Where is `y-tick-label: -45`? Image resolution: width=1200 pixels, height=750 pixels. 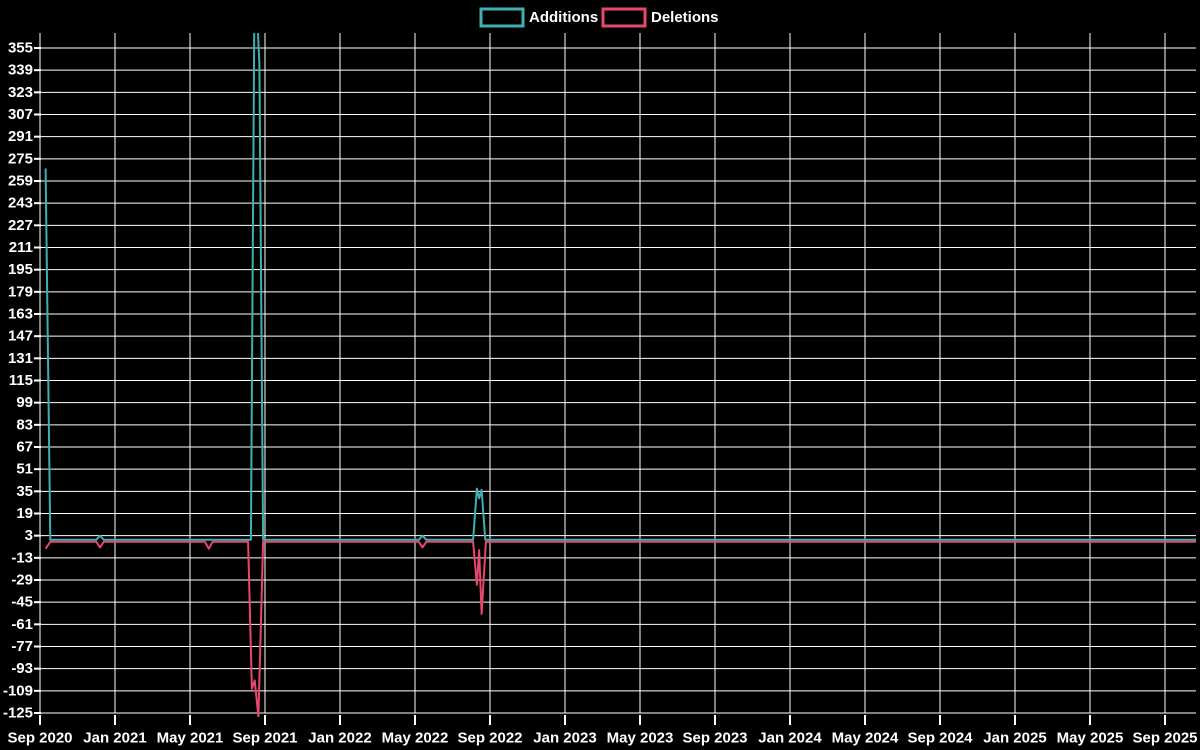
y-tick-label: -45 is located at coordinates (22, 602).